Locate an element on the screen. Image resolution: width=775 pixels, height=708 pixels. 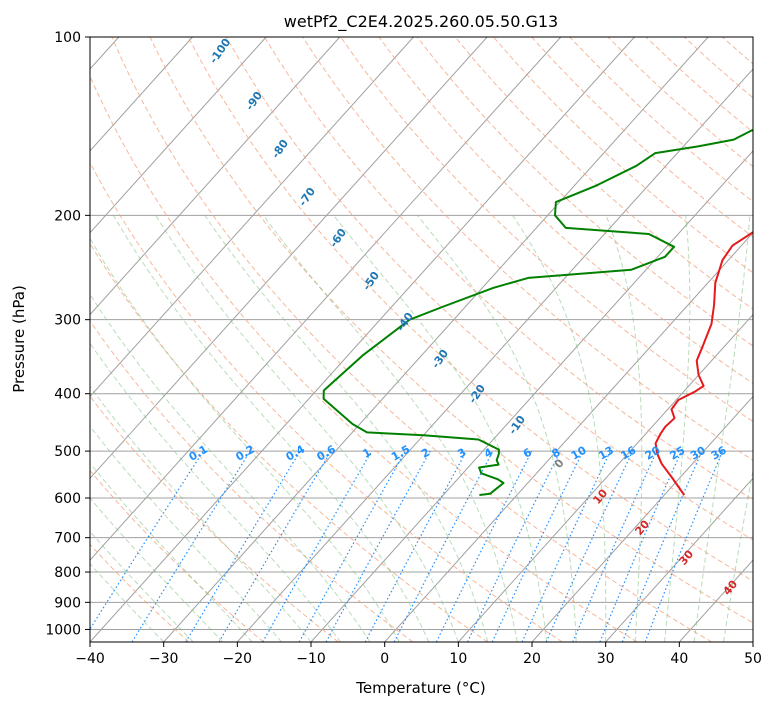
moist-adiabat-label: 20 is located at coordinates (642, 527).